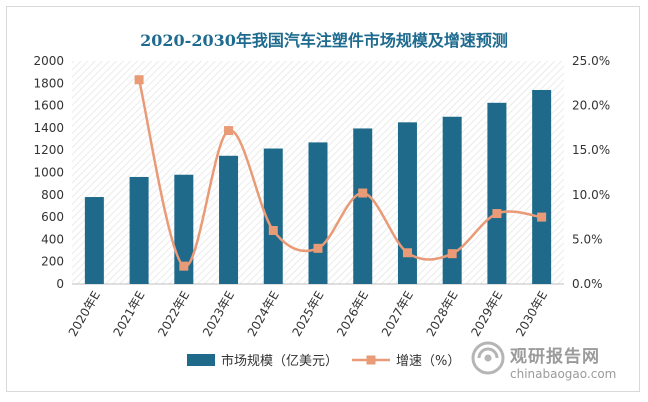  I want to click on legend-swatch-marker, so click(371, 360).